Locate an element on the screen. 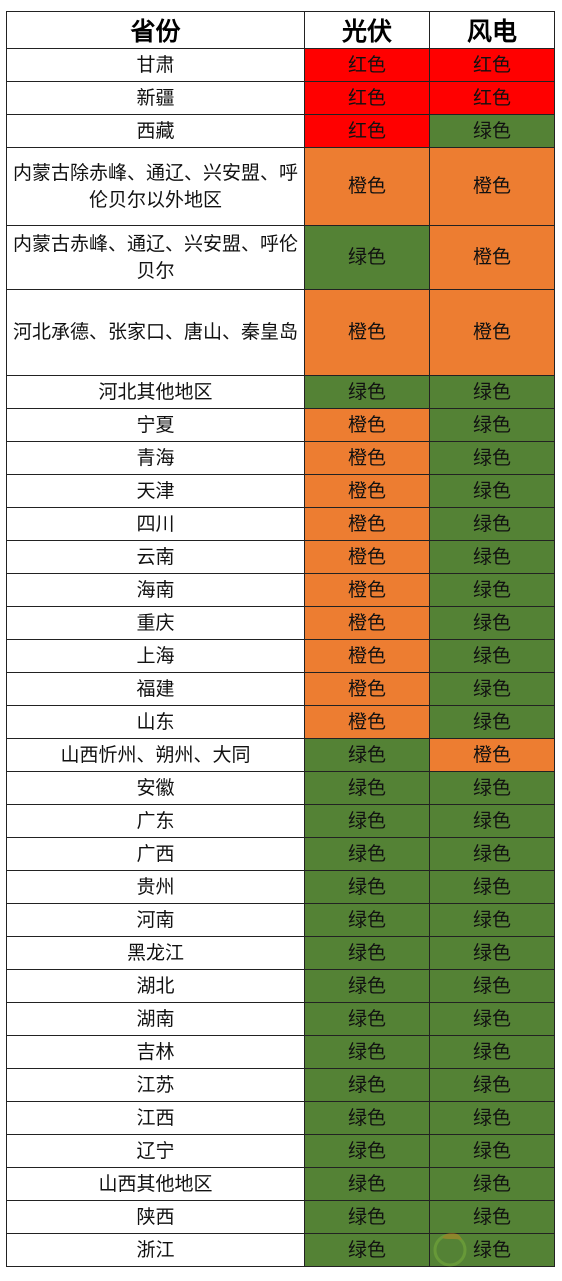  province-cell: 山西忻州、朔州、大同 is located at coordinates (155, 755).